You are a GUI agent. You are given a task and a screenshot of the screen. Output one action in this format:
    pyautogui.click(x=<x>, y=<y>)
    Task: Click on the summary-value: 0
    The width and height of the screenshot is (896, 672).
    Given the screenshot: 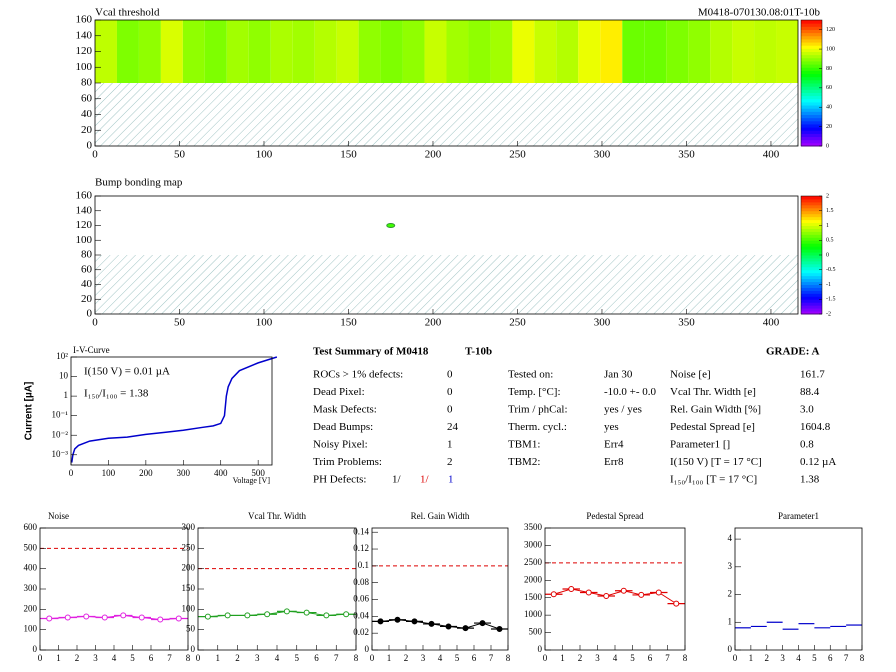 What is the action you would take?
    pyautogui.click(x=450, y=392)
    